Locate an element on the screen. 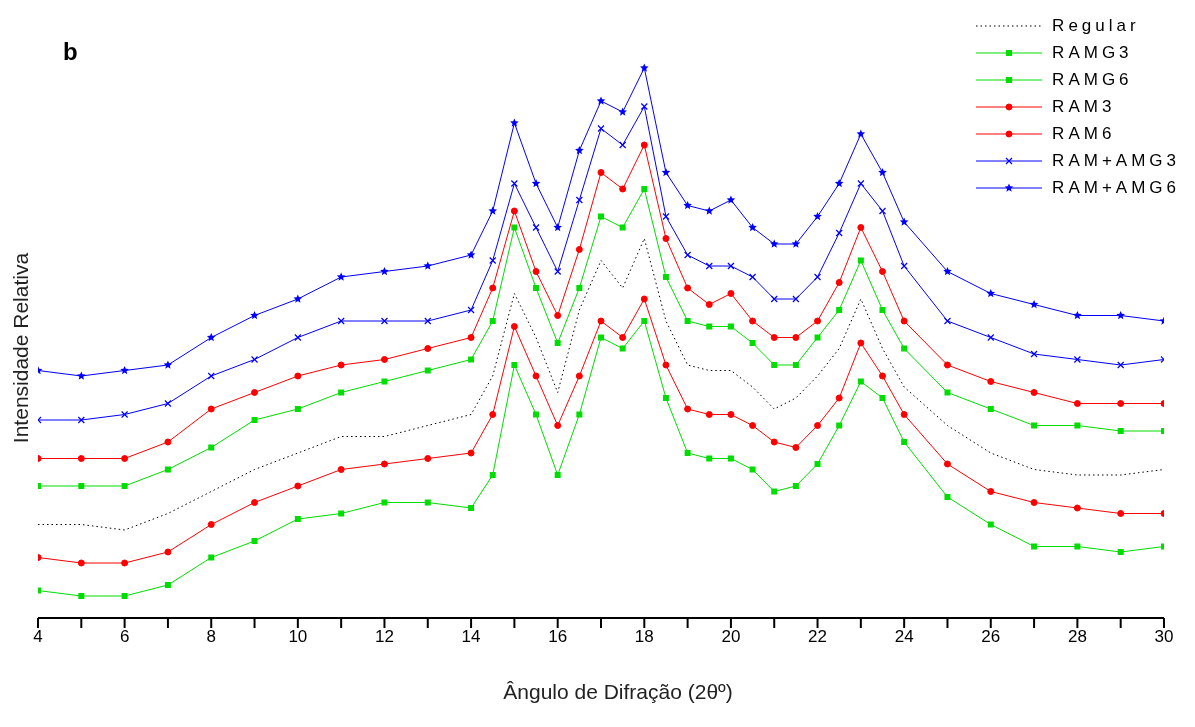  legend-label: RAMG3 is located at coordinates (1092, 52).